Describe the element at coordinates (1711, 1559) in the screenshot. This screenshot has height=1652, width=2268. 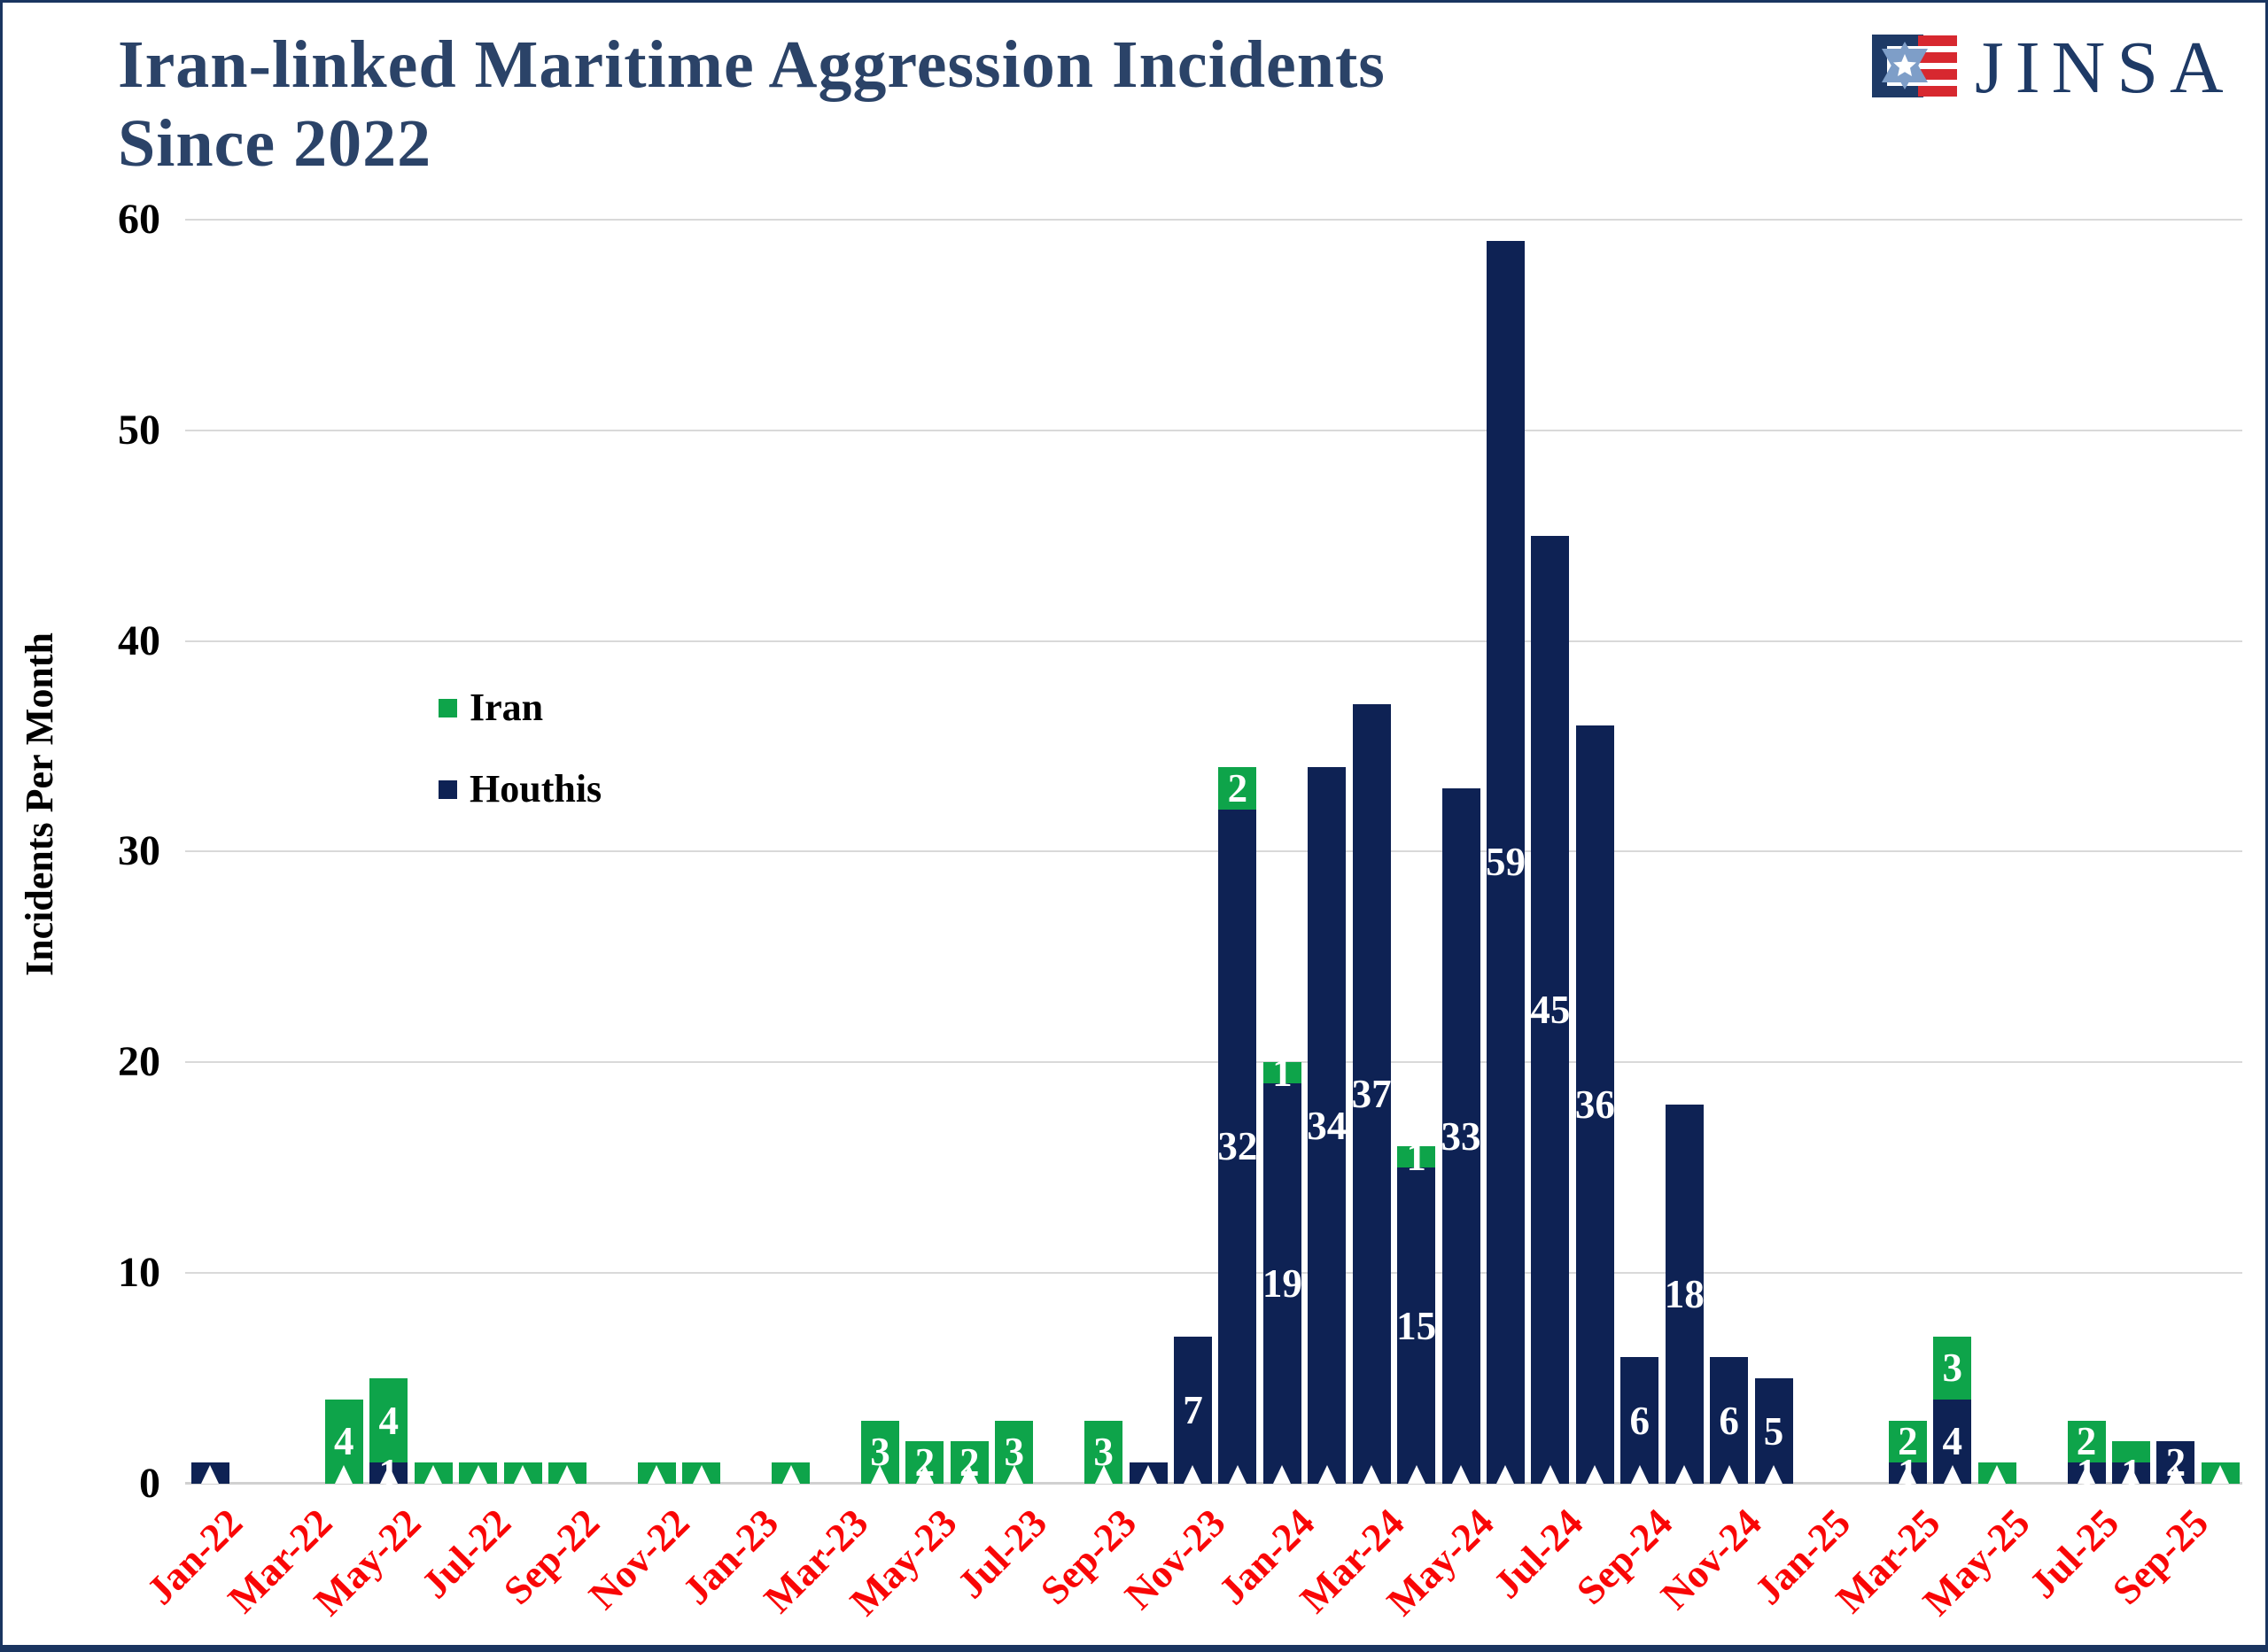
I see `x-tick-label-Nov-24: Nov-24` at that location.